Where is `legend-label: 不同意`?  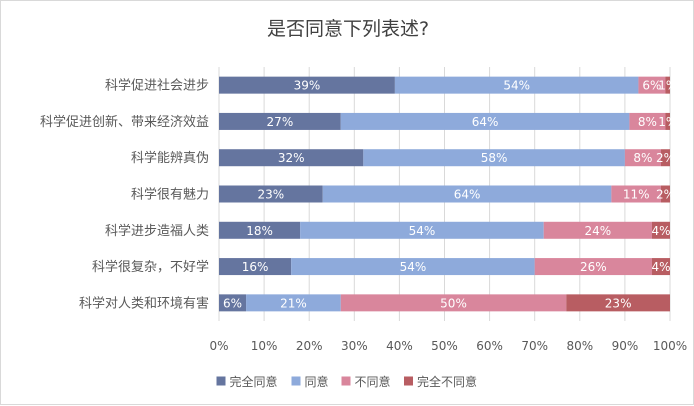 legend-label: 不同意 is located at coordinates (373, 381).